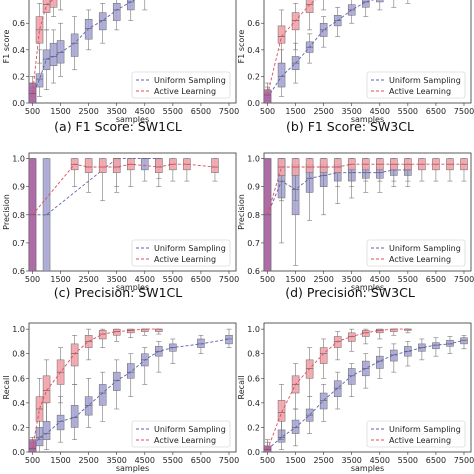 This screenshot has width=474, height=474. What do you see at coordinates (241, 47) in the screenshot?
I see `y-axis-label: F1 score` at bounding box center [241, 47].